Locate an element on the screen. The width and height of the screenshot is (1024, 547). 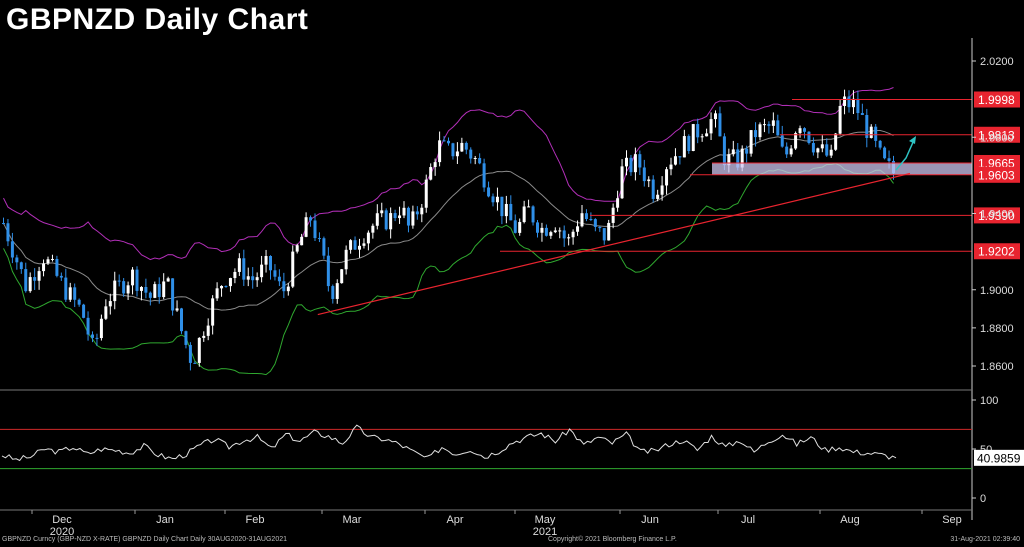
footer-timestamp: 31-Aug-2021 02:39:40 is located at coordinates (985, 539).